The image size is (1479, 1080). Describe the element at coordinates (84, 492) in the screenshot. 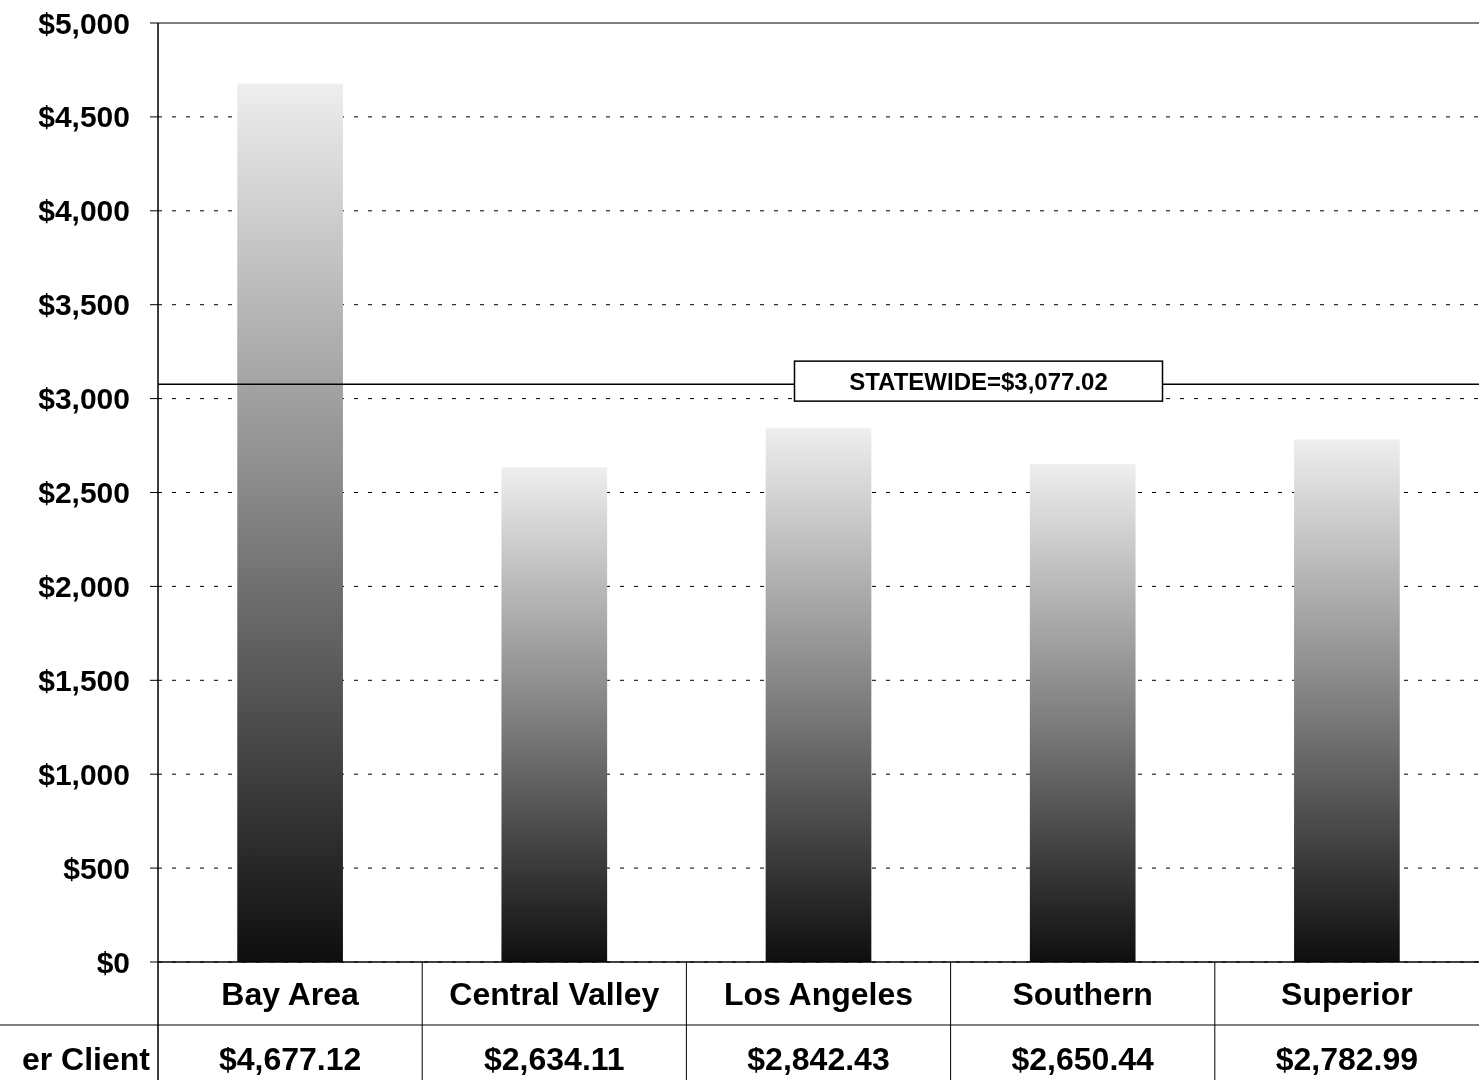

I see `y-tick-label: $2,500` at that location.